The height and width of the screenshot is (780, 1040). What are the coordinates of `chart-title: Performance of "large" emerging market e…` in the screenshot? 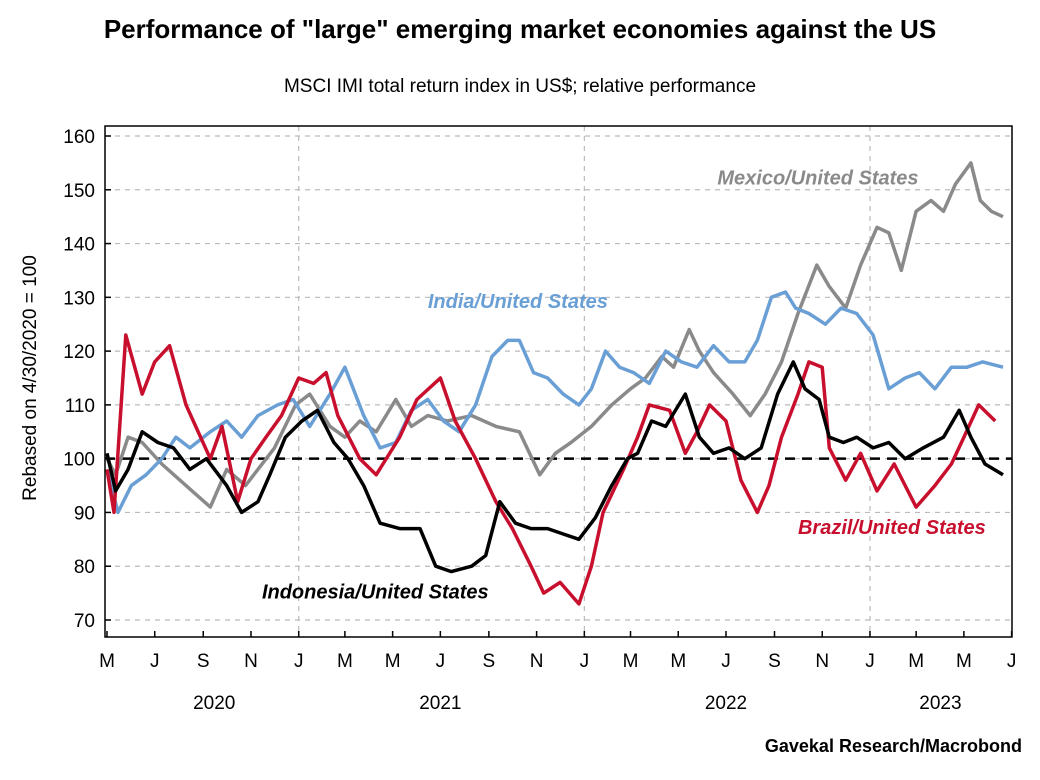 It's located at (520, 29).